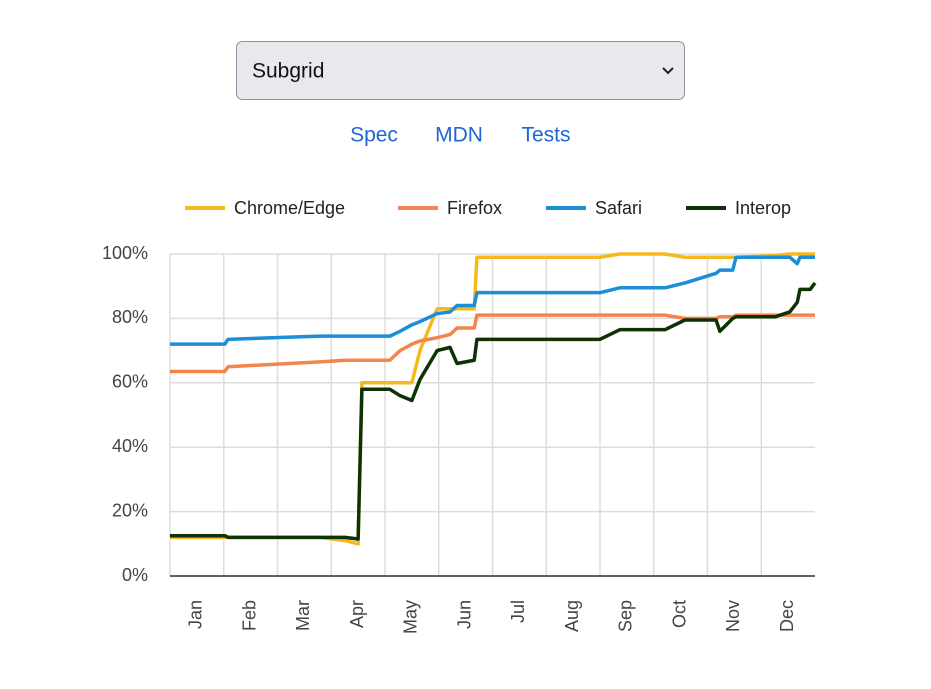 The image size is (931, 689). Describe the element at coordinates (679, 614) in the screenshot. I see `x-tick-label: Oct` at that location.